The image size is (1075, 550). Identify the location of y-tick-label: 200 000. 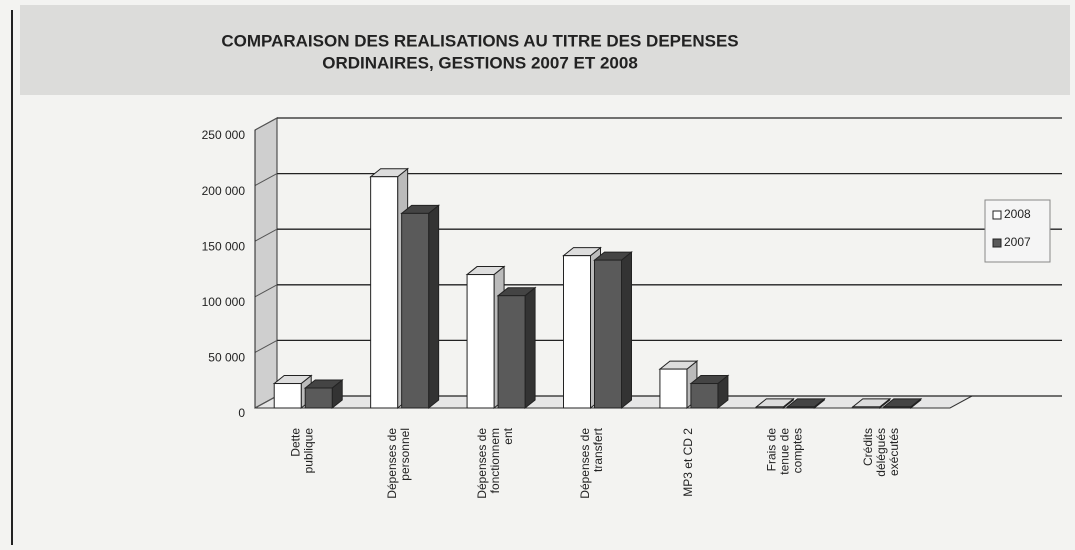
(224, 191).